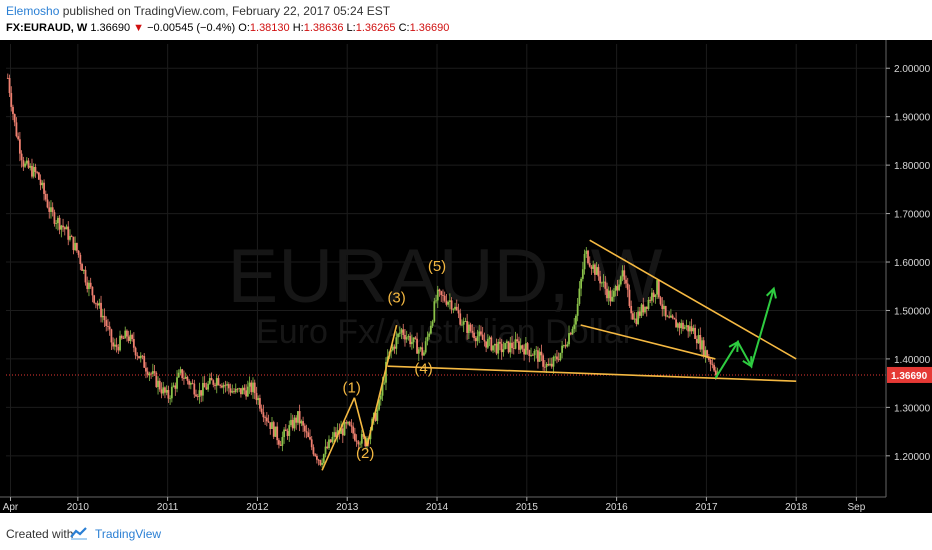 The height and width of the screenshot is (550, 932). Describe the element at coordinates (352, 387) in the screenshot. I see `wave-label: (1)` at that location.